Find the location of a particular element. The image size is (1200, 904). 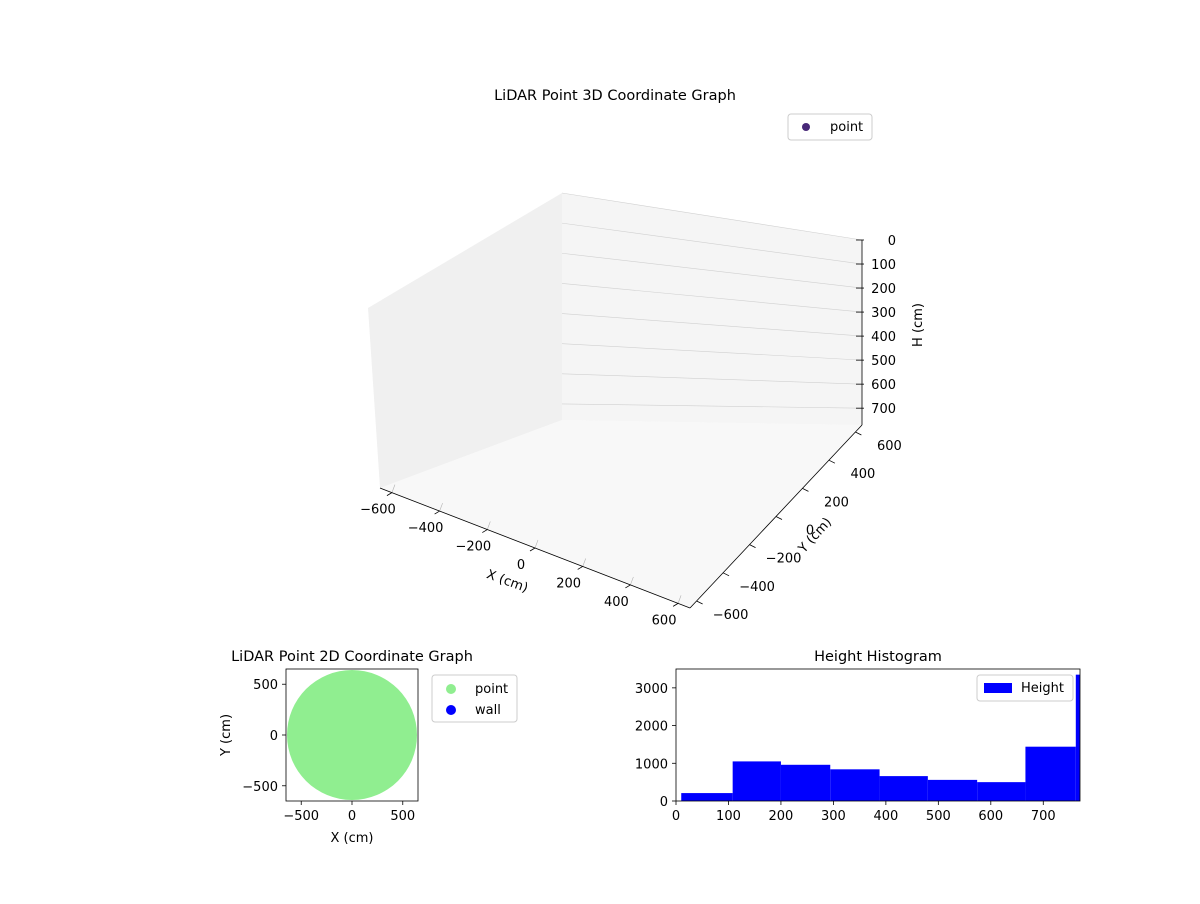

y-axis-label: Y (cm) is located at coordinates (815, 536).